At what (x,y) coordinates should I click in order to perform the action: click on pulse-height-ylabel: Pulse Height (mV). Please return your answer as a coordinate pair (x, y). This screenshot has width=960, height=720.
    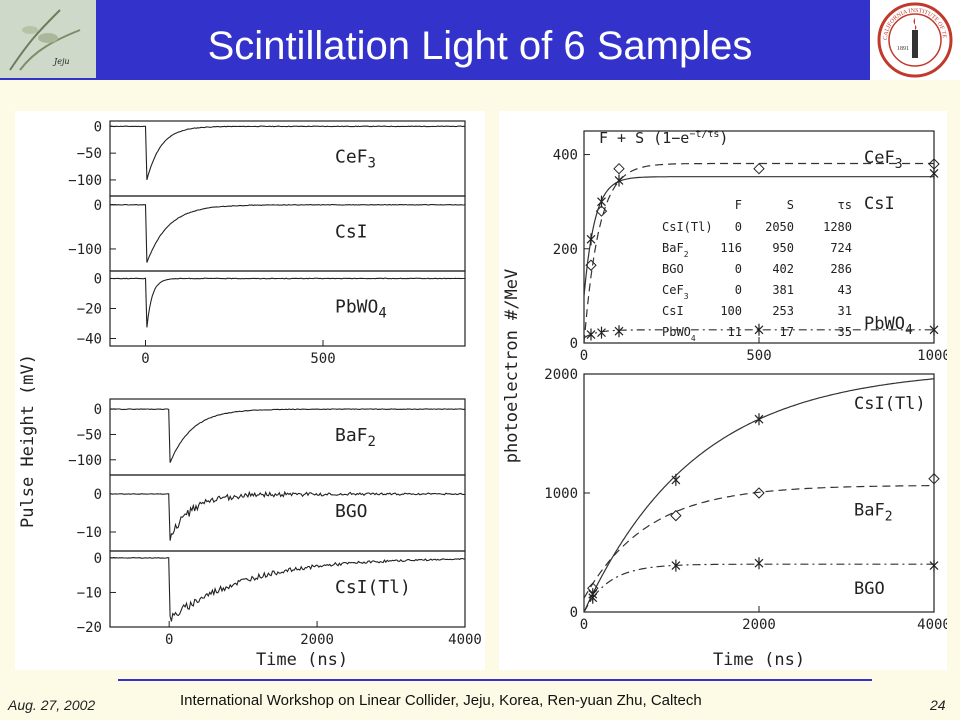
    Looking at the image, I should click on (28, 441).